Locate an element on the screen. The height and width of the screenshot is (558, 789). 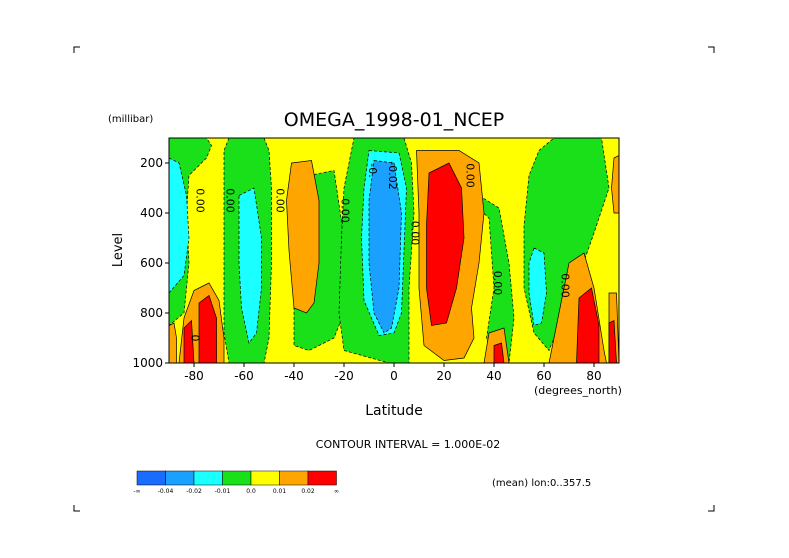
x-axis-ticks: -80 -60 -40 -20 0 20 40 60 80 is located at coordinates (393, 373).